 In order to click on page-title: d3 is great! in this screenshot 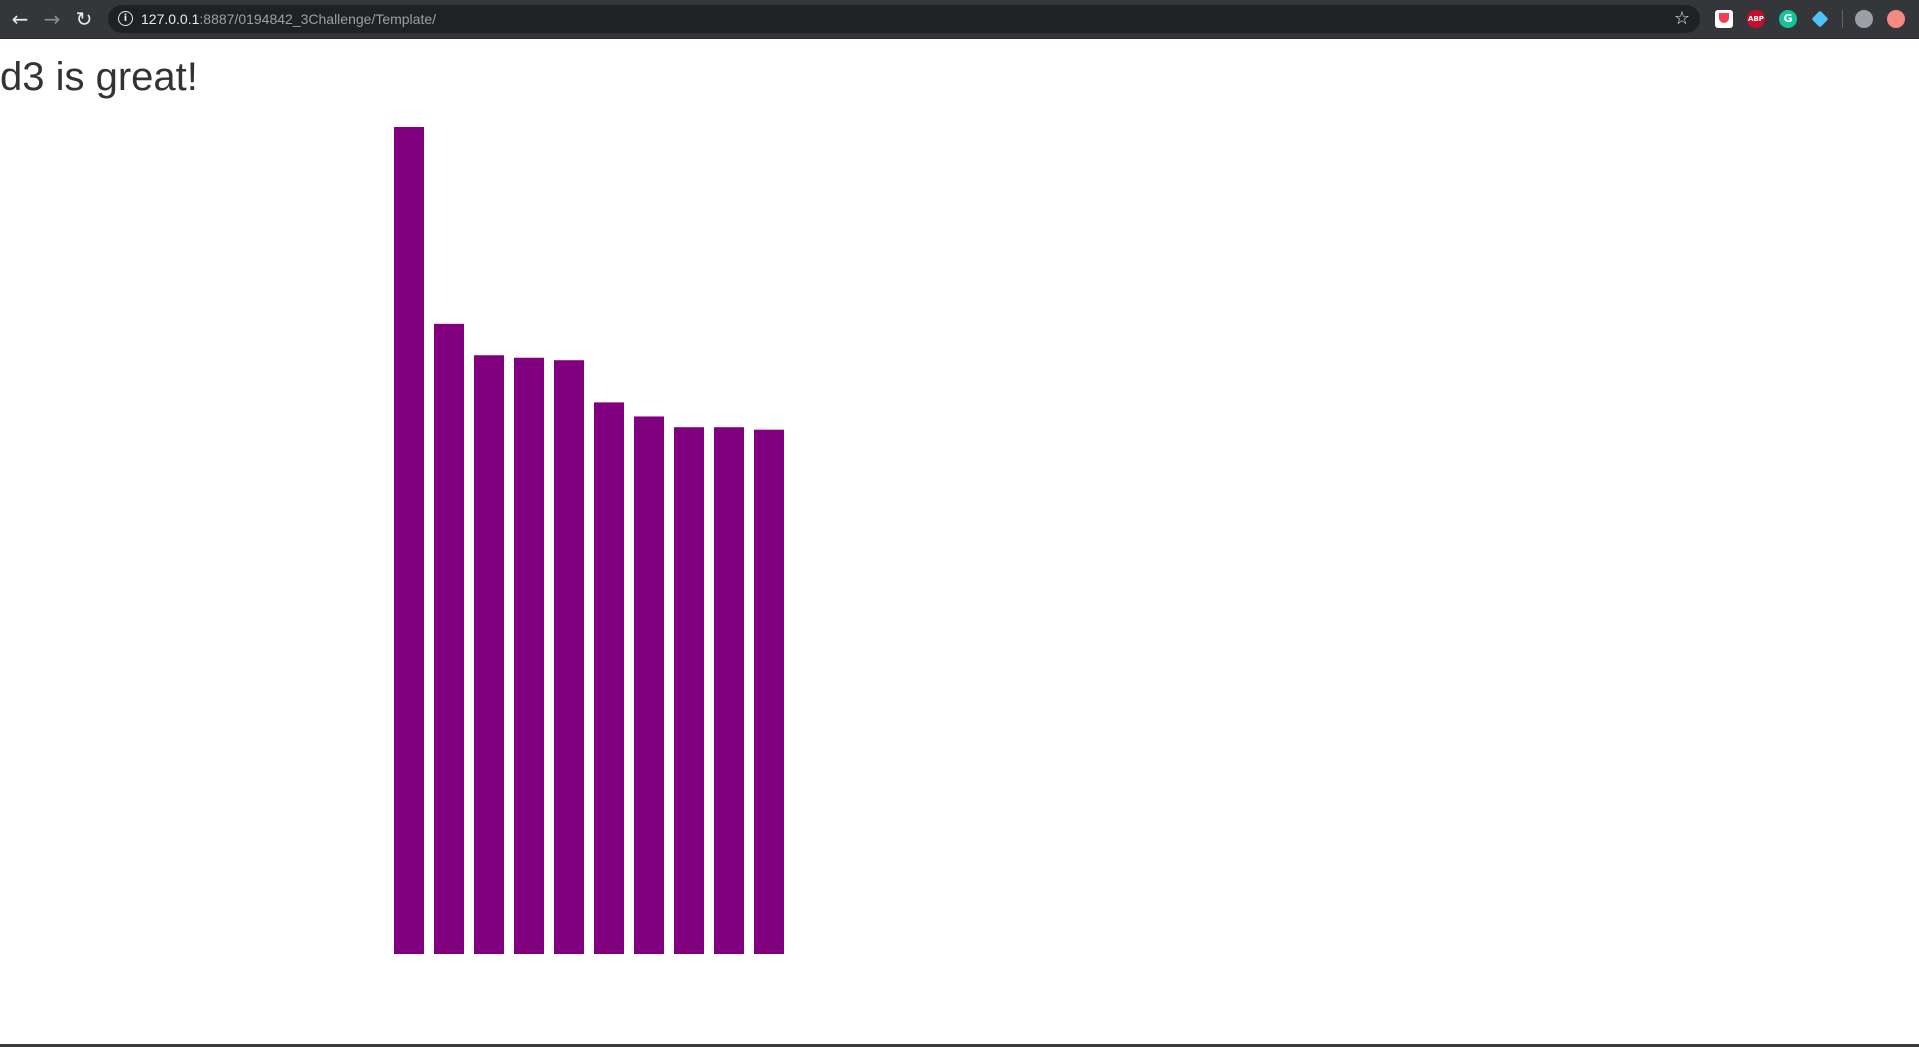, I will do `click(99, 77)`.